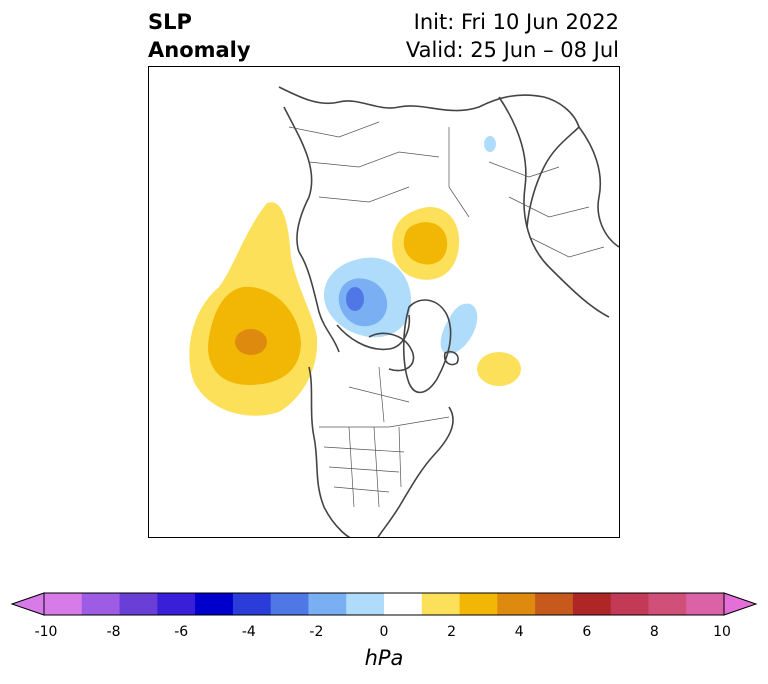 The width and height of the screenshot is (768, 684). I want to click on negative-anomaly-greenland-sea, so click(459, 328).